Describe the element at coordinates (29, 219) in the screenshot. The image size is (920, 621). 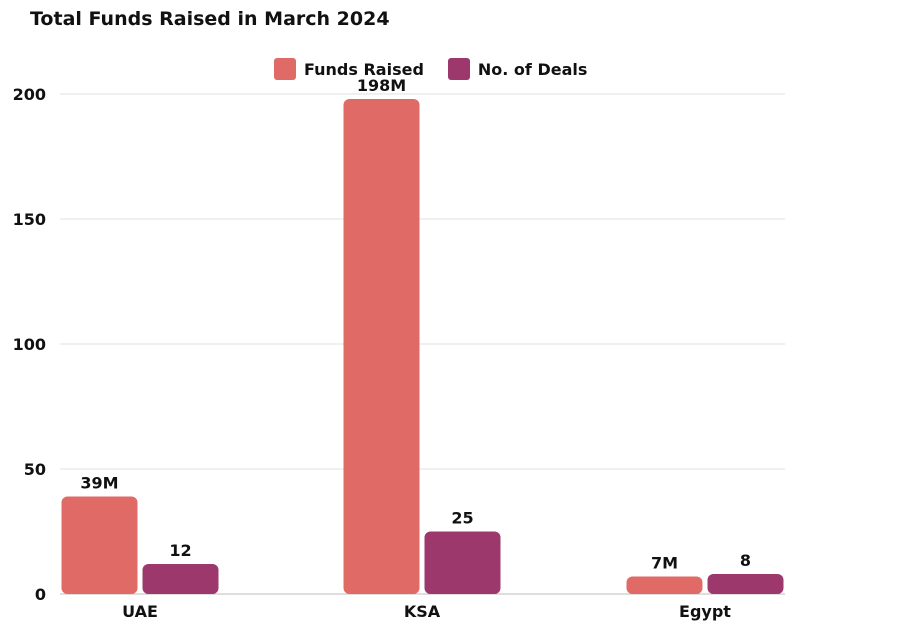
I see `y-tick-label: 150` at that location.